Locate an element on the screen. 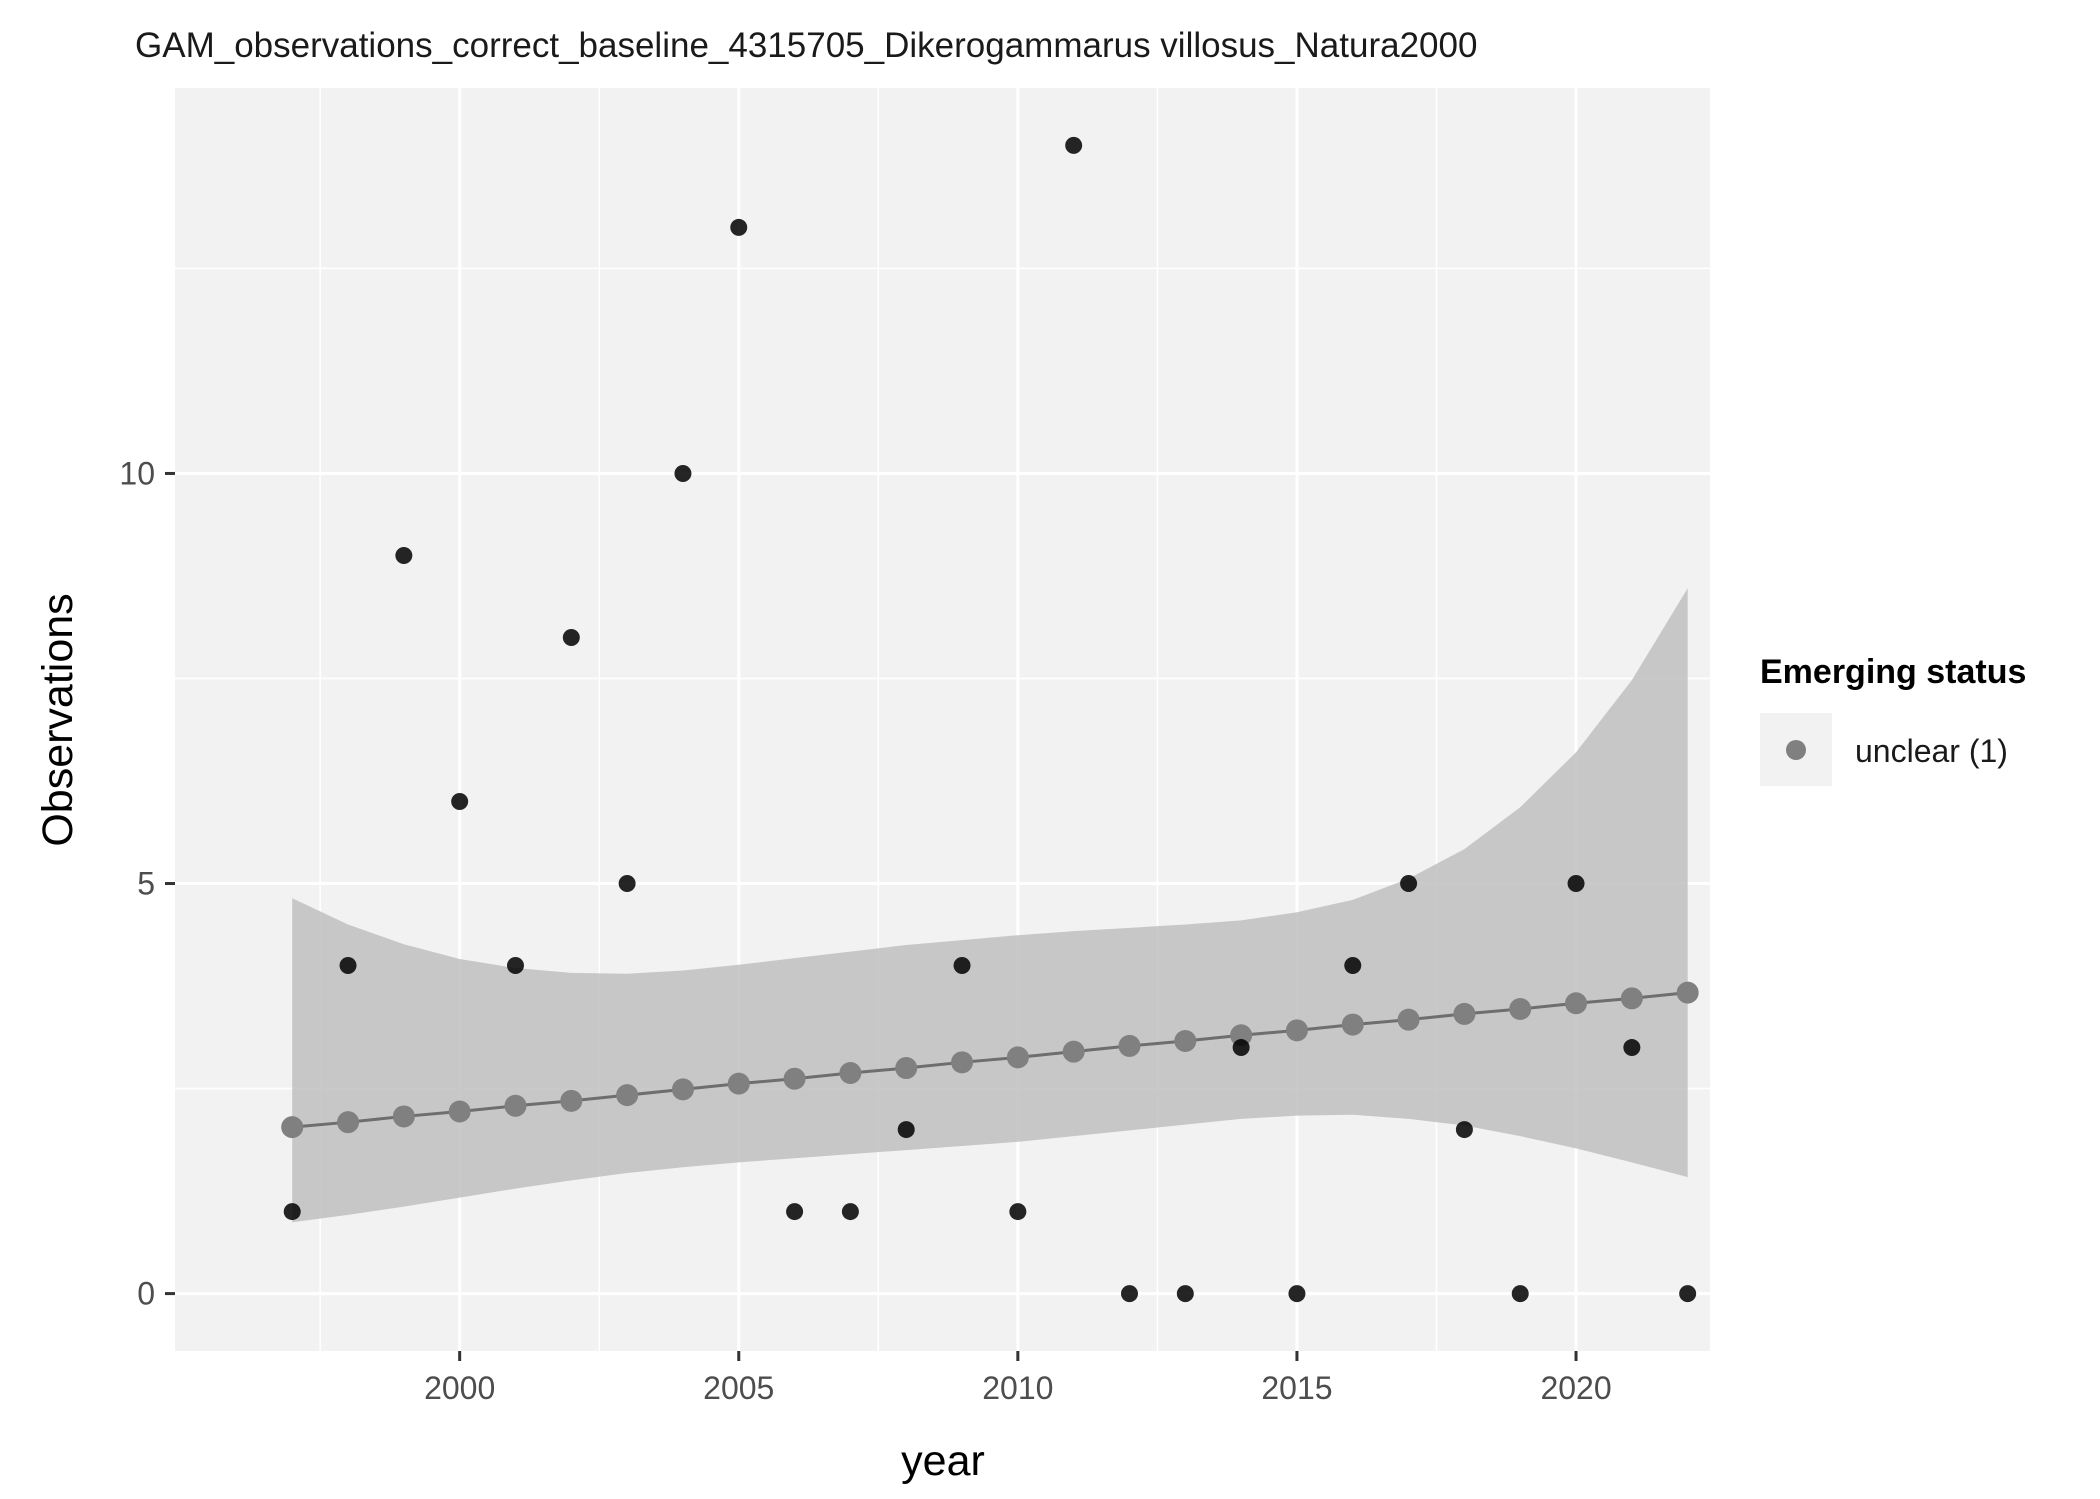 This screenshot has width=2100, height=1499. y-axis: 0 5 10 is located at coordinates (147, 883).